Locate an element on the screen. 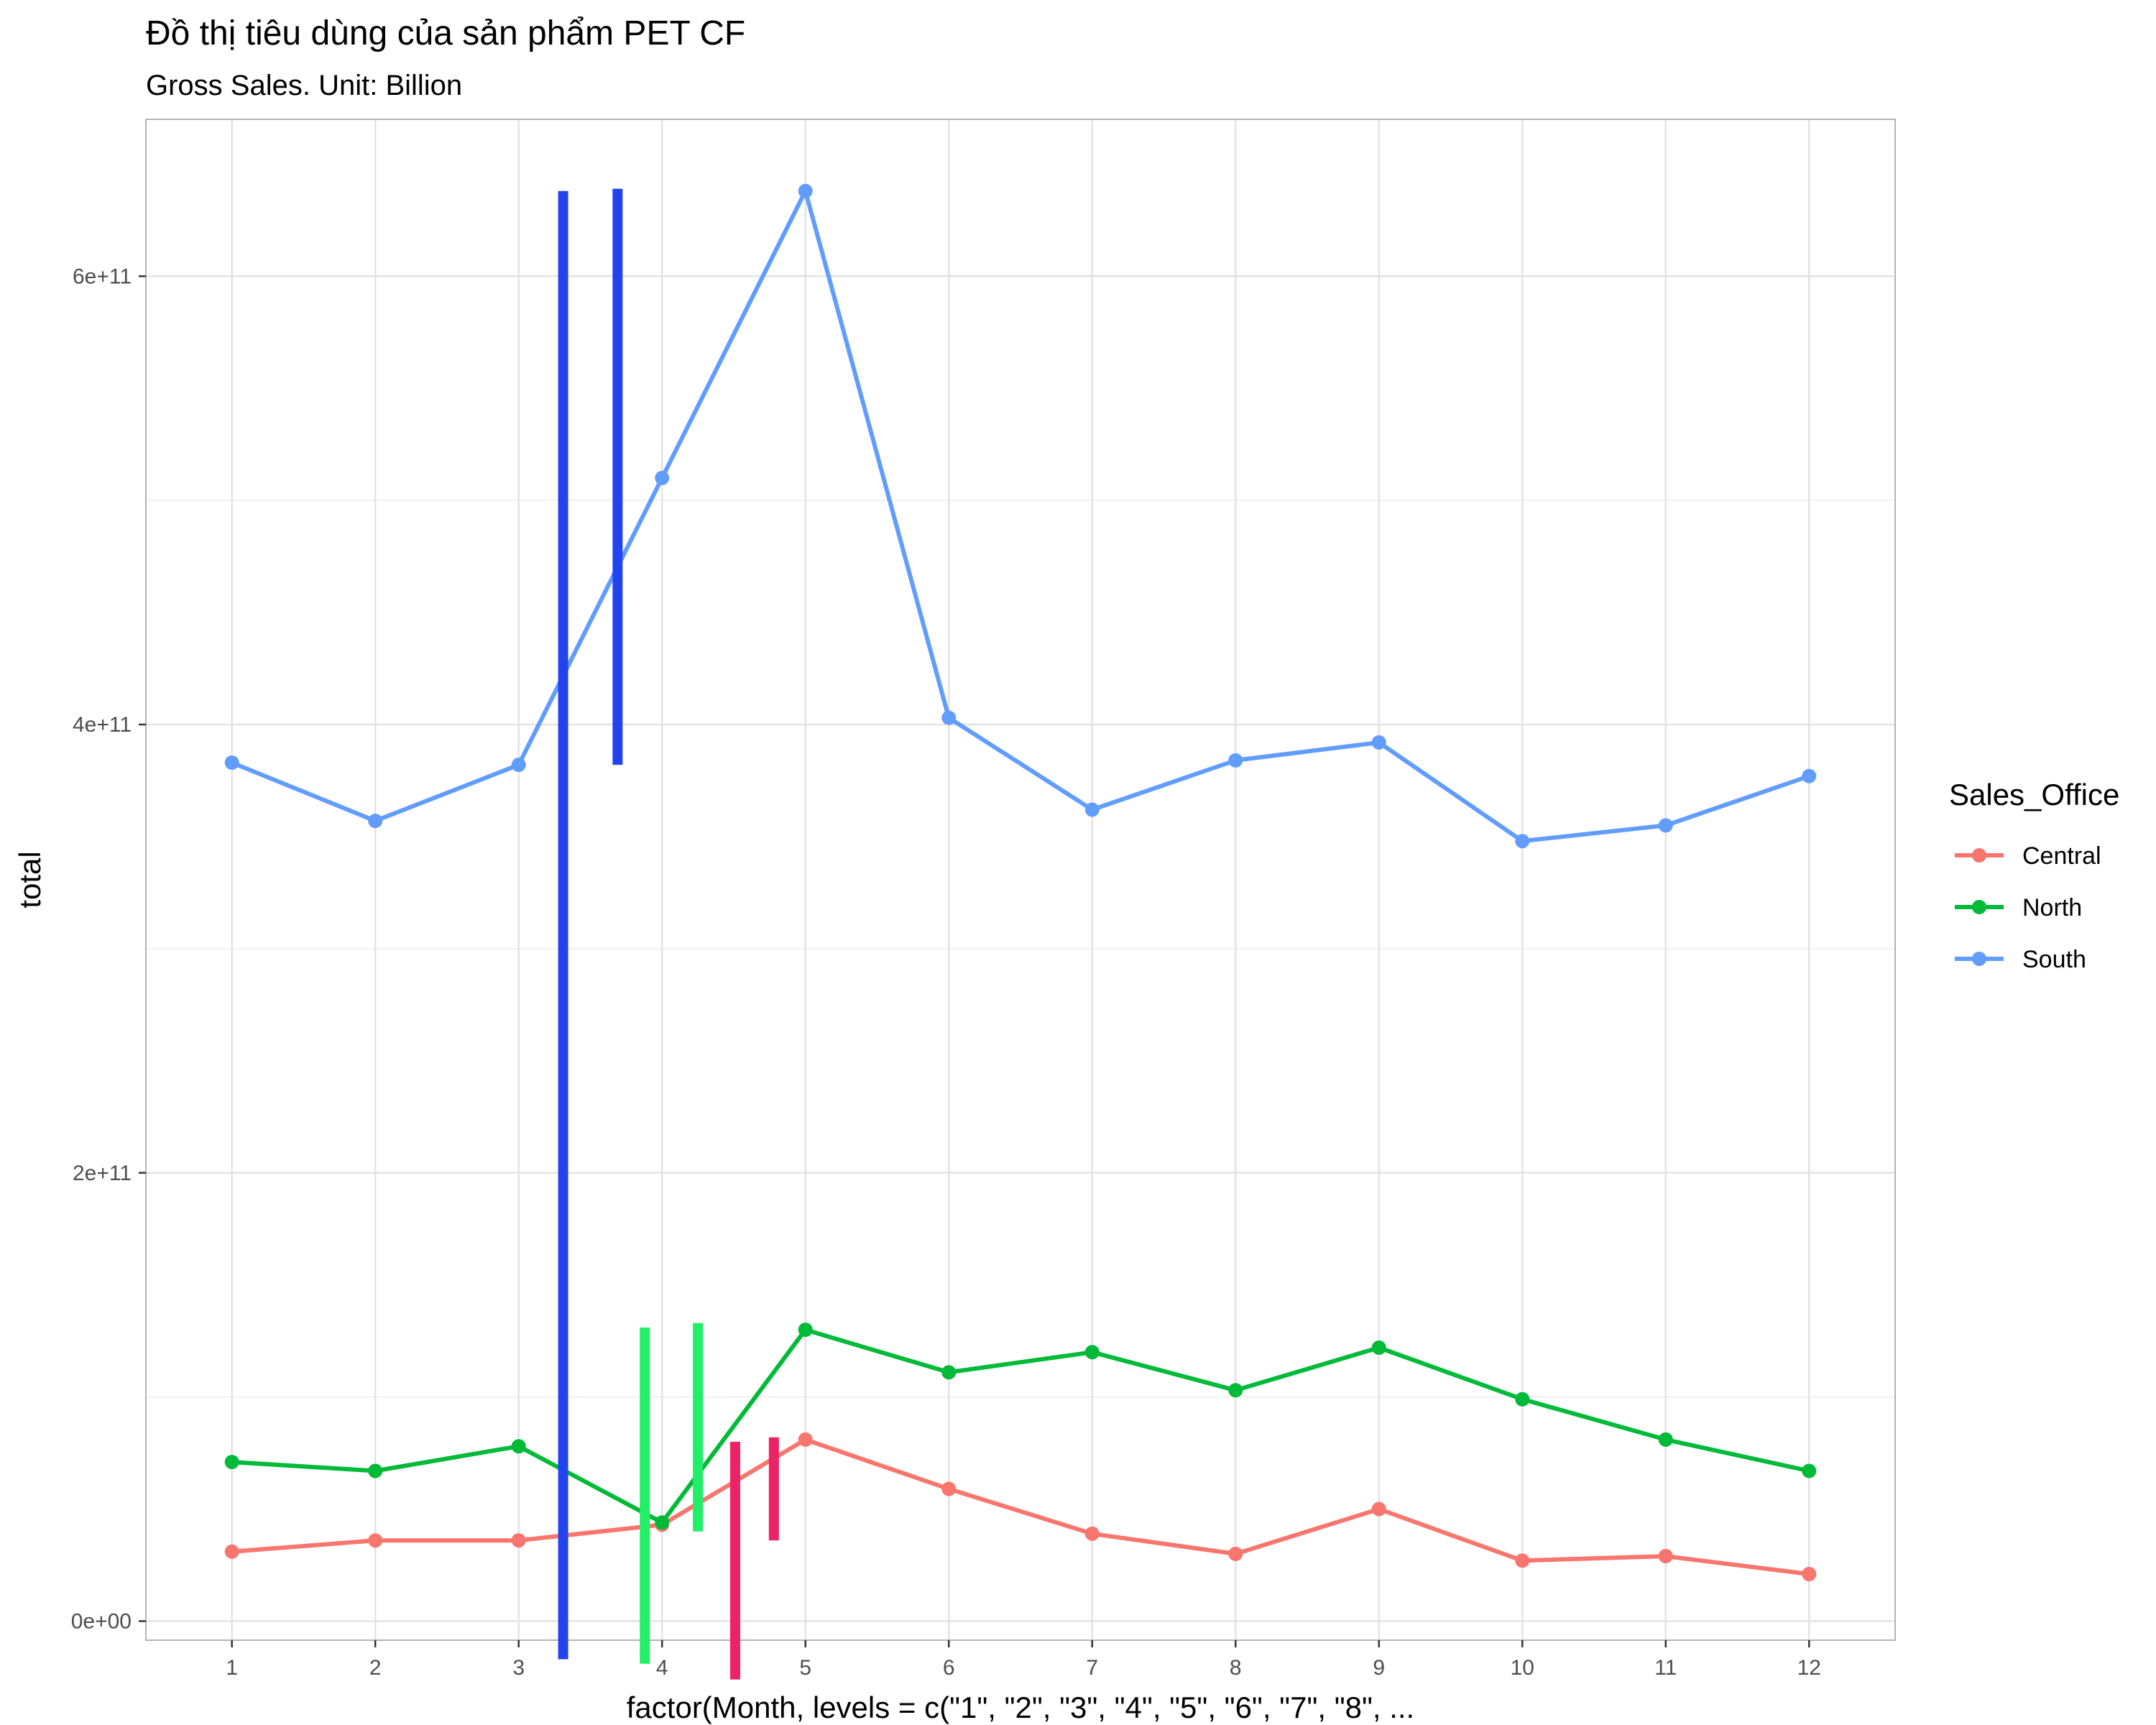  x-tick-label: 6 is located at coordinates (949, 1668).